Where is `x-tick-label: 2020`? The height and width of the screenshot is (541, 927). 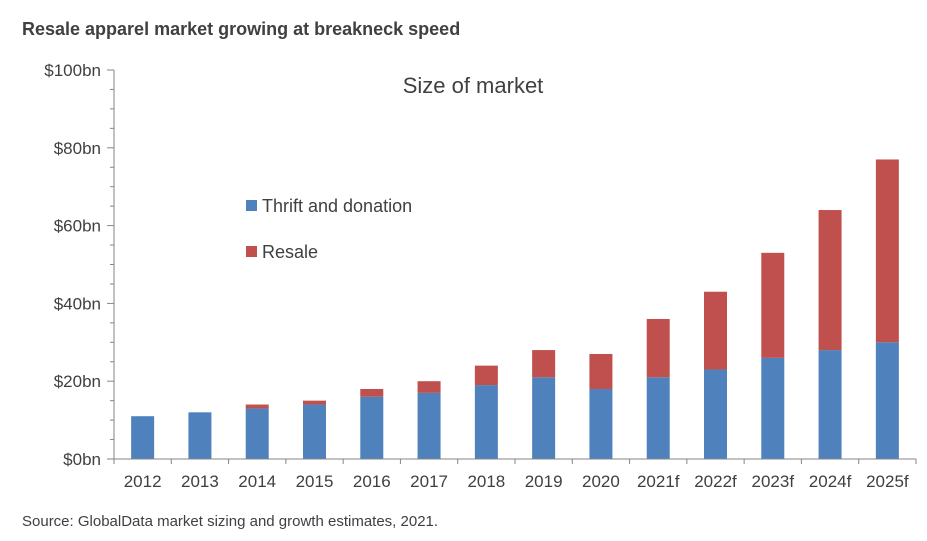
x-tick-label: 2020 is located at coordinates (601, 481).